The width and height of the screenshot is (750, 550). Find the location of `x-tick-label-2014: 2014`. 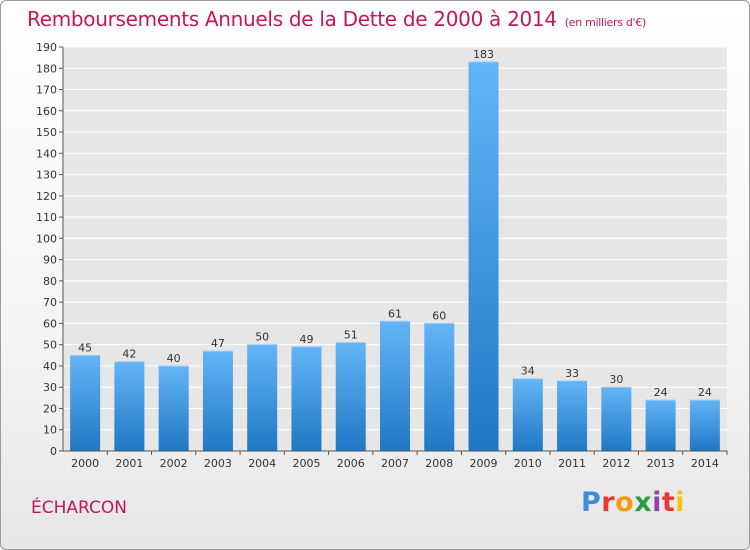

x-tick-label-2014: 2014 is located at coordinates (705, 463).